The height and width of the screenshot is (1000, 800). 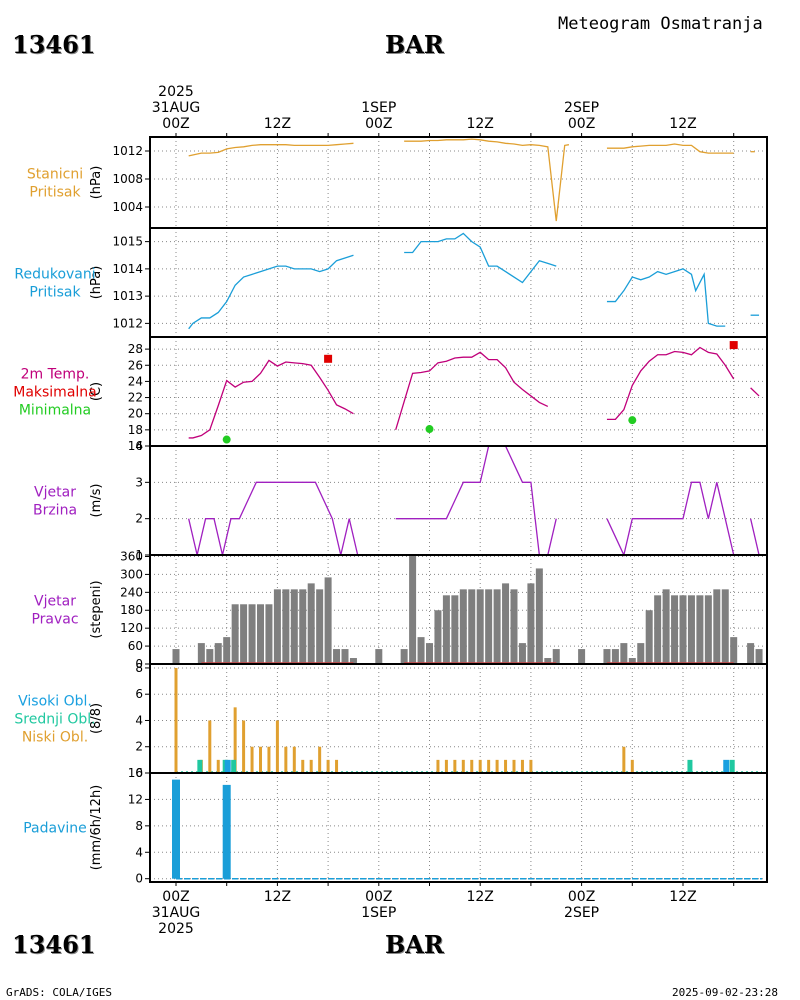 What do you see at coordinates (456, 718) in the screenshot?
I see `panel-clouds` at bounding box center [456, 718].